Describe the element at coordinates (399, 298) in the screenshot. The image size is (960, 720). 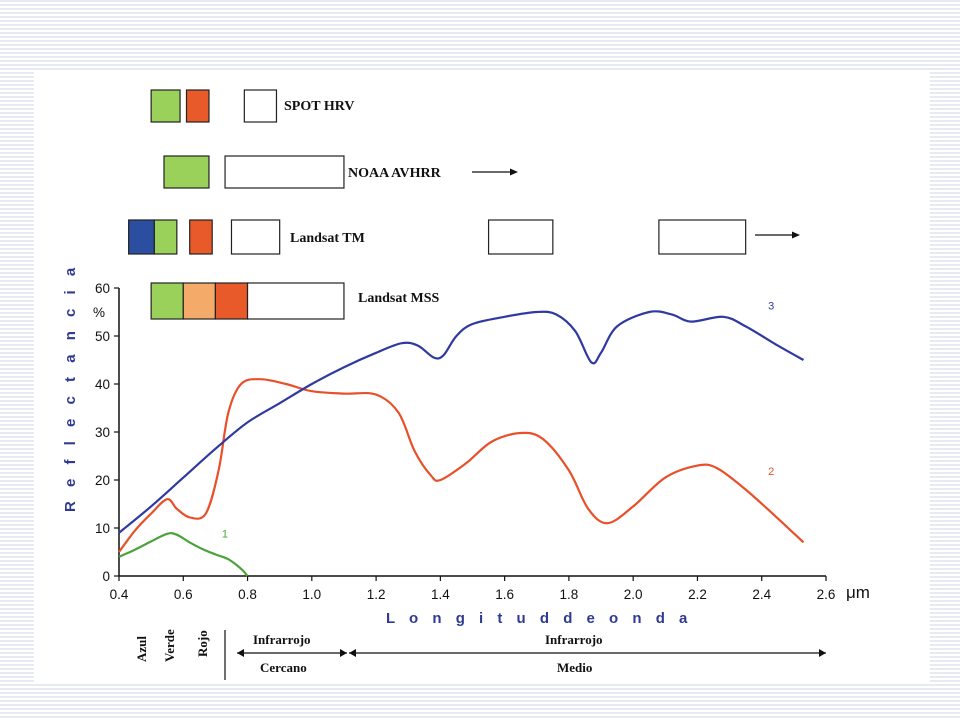
I see `sensor-label: Landsat MSS` at that location.